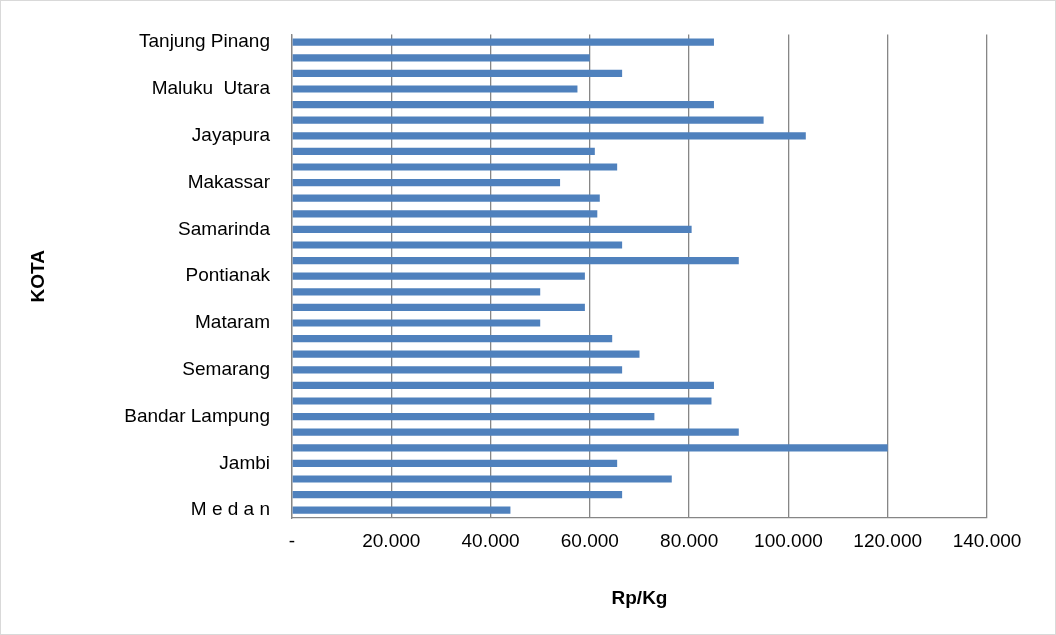 The width and height of the screenshot is (1056, 635). What do you see at coordinates (689, 540) in the screenshot?
I see `x-tick-label: 80.000` at bounding box center [689, 540].